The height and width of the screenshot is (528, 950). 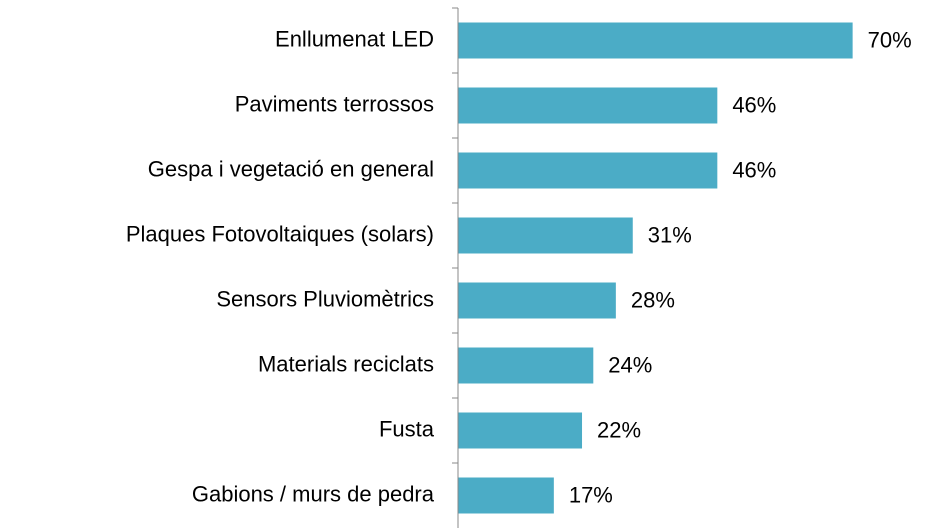 I want to click on value-label: 31%, so click(x=670, y=234).